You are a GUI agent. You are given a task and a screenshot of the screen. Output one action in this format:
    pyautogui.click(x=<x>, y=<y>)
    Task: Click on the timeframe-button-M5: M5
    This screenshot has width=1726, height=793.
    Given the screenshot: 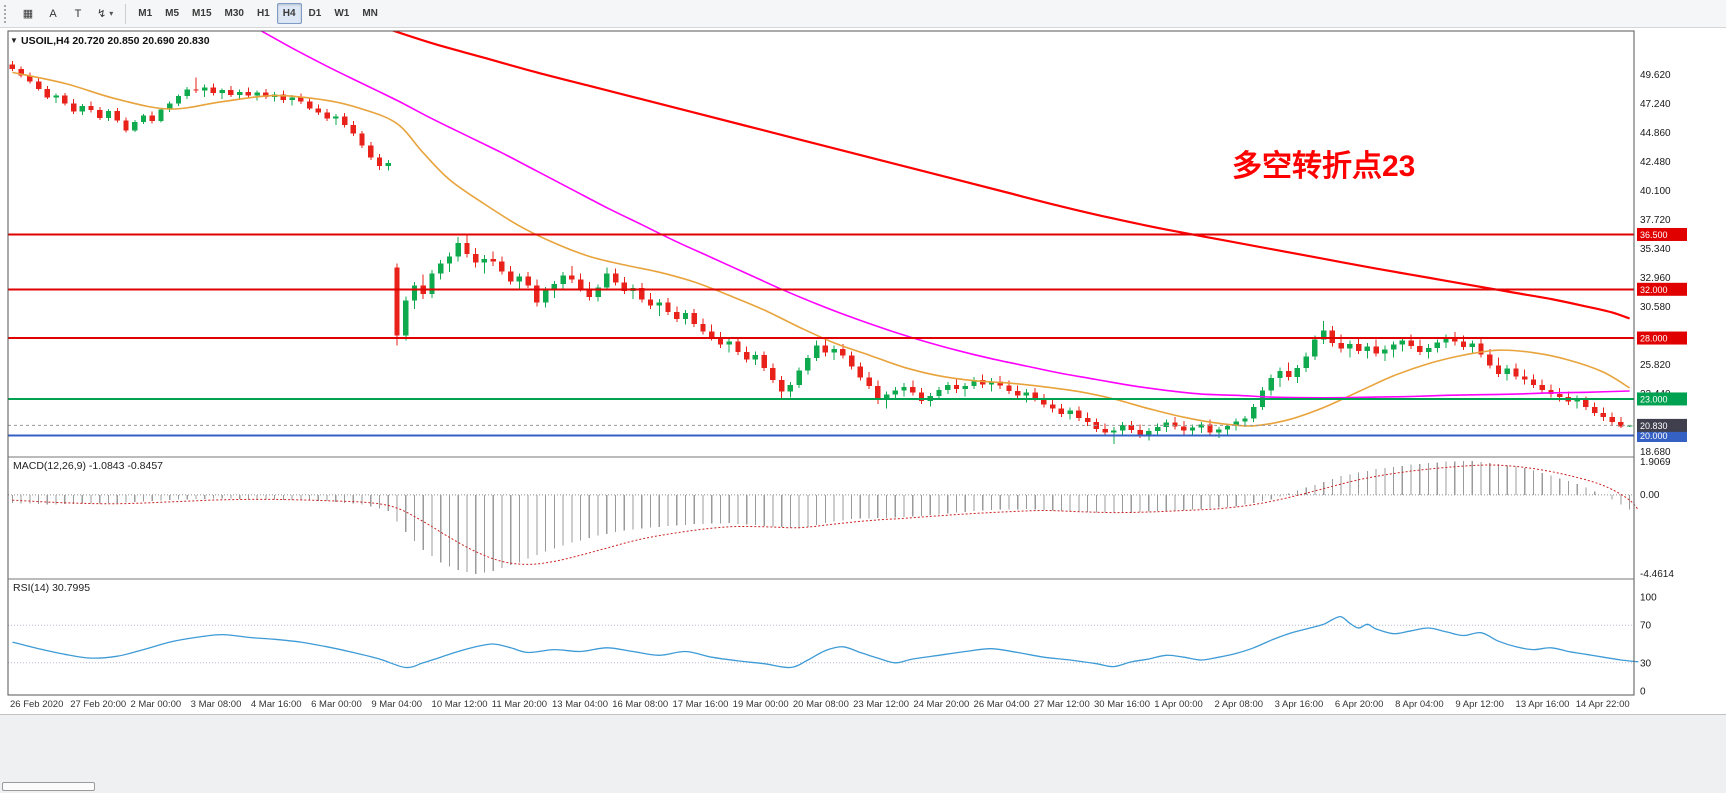 What is the action you would take?
    pyautogui.click(x=172, y=13)
    